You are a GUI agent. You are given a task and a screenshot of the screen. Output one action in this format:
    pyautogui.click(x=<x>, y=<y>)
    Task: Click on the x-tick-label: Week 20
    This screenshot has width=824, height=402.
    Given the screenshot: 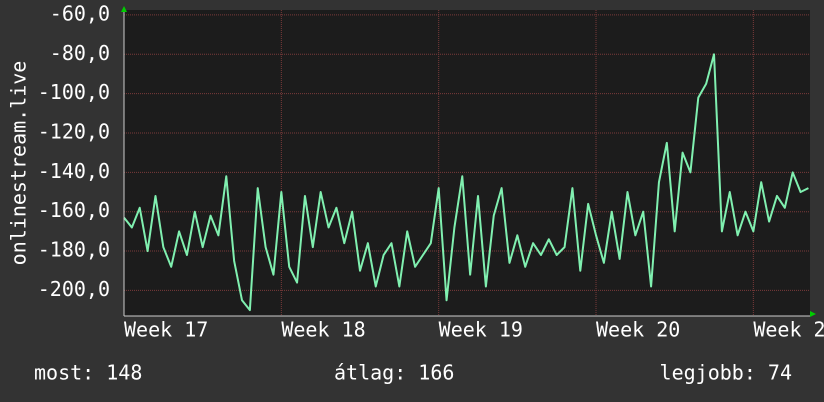 What is the action you would take?
    pyautogui.click(x=638, y=330)
    